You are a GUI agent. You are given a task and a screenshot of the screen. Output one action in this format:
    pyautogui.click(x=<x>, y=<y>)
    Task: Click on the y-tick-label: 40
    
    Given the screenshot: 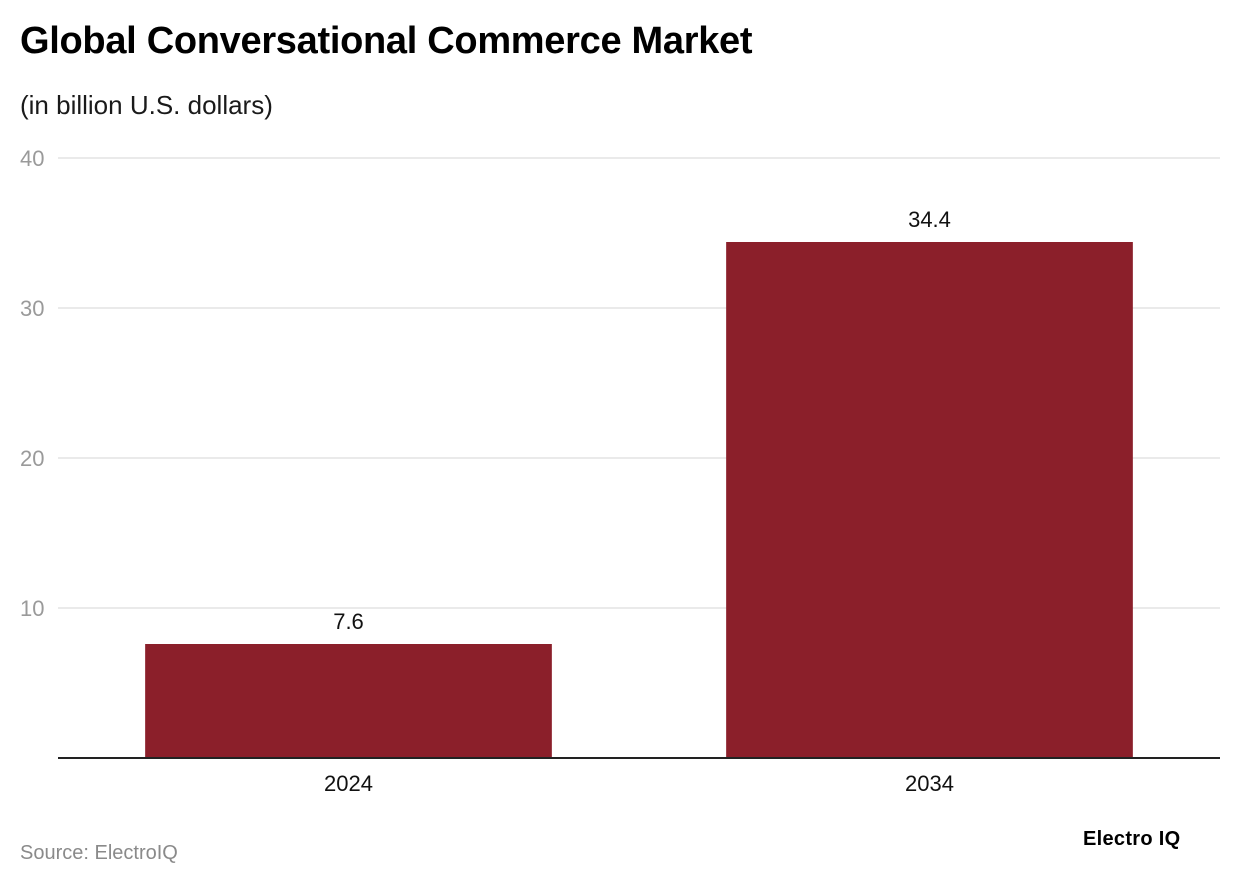 What is the action you would take?
    pyautogui.click(x=32, y=158)
    